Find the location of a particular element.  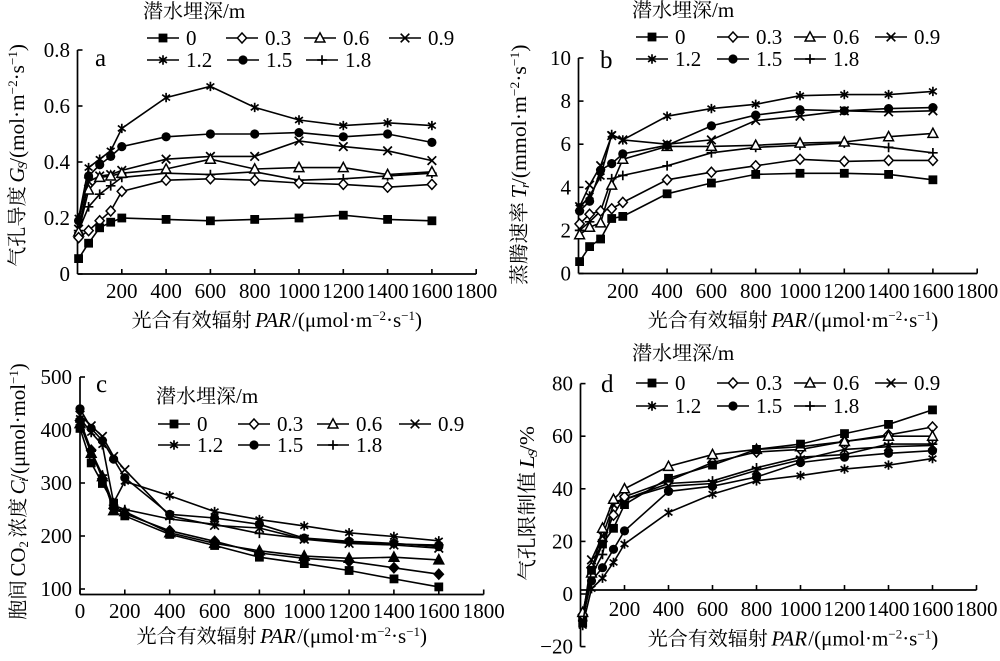

svg-text: 4 is located at coordinates (566, 187).